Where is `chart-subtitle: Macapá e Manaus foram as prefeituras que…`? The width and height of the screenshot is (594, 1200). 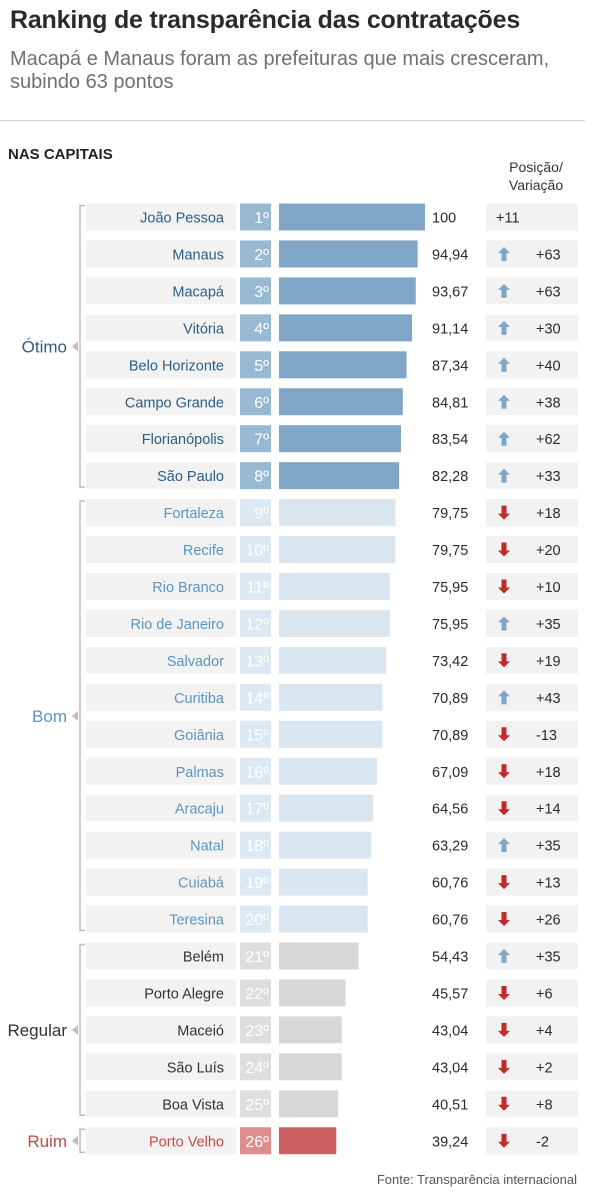 chart-subtitle: Macapá e Manaus foram as prefeituras que… is located at coordinates (280, 70).